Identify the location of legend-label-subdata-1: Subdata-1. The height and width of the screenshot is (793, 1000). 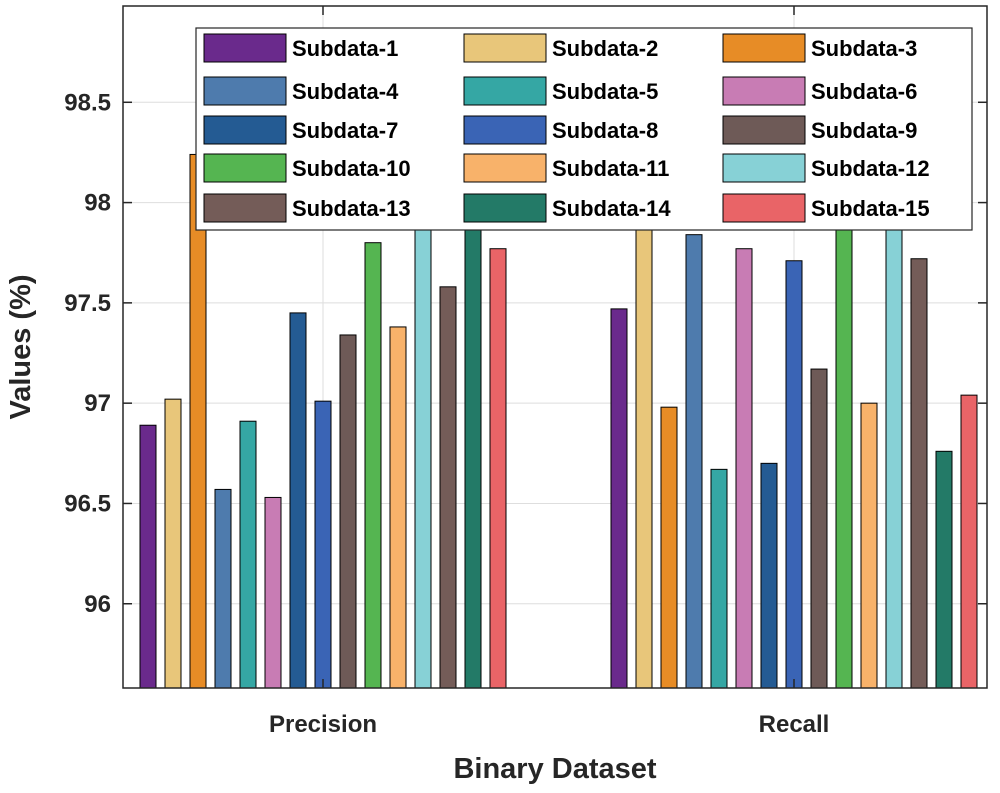
(345, 48).